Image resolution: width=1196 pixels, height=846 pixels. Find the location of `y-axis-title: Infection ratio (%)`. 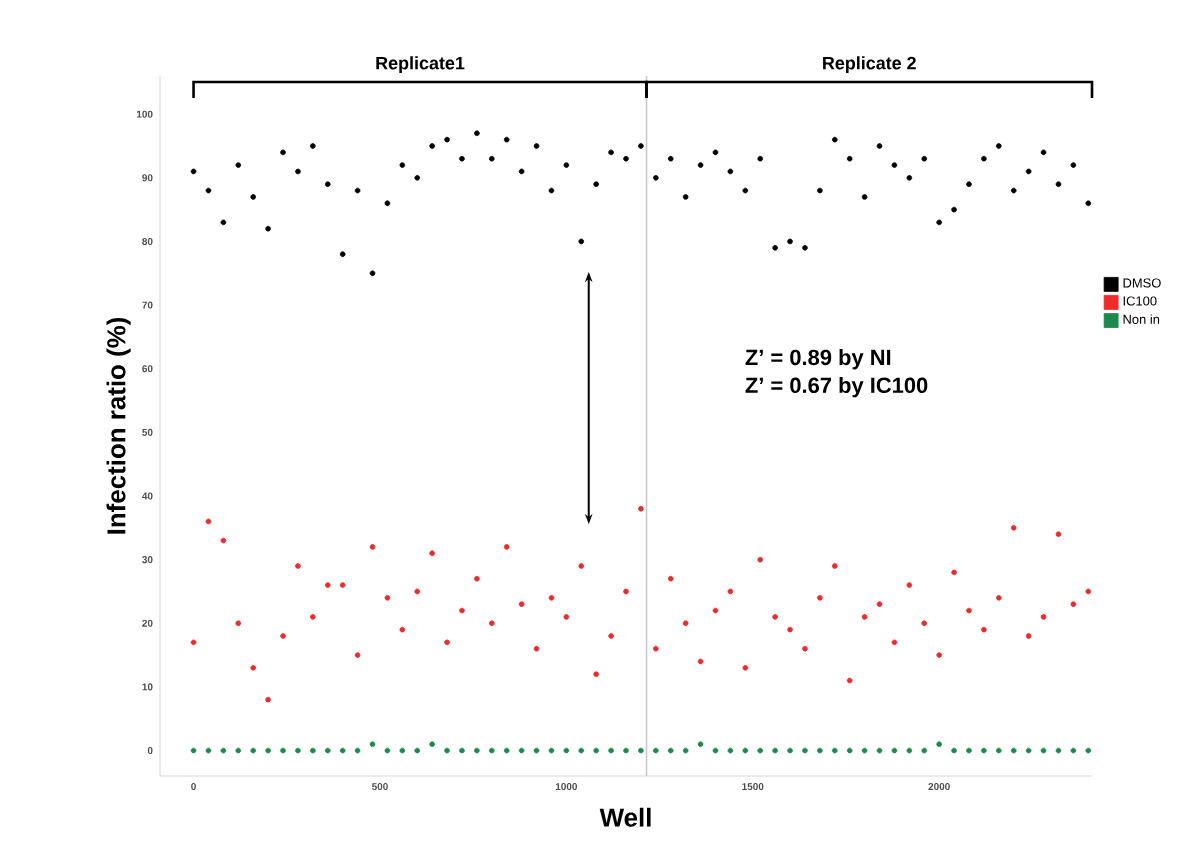

y-axis-title: Infection ratio (%) is located at coordinates (118, 425).